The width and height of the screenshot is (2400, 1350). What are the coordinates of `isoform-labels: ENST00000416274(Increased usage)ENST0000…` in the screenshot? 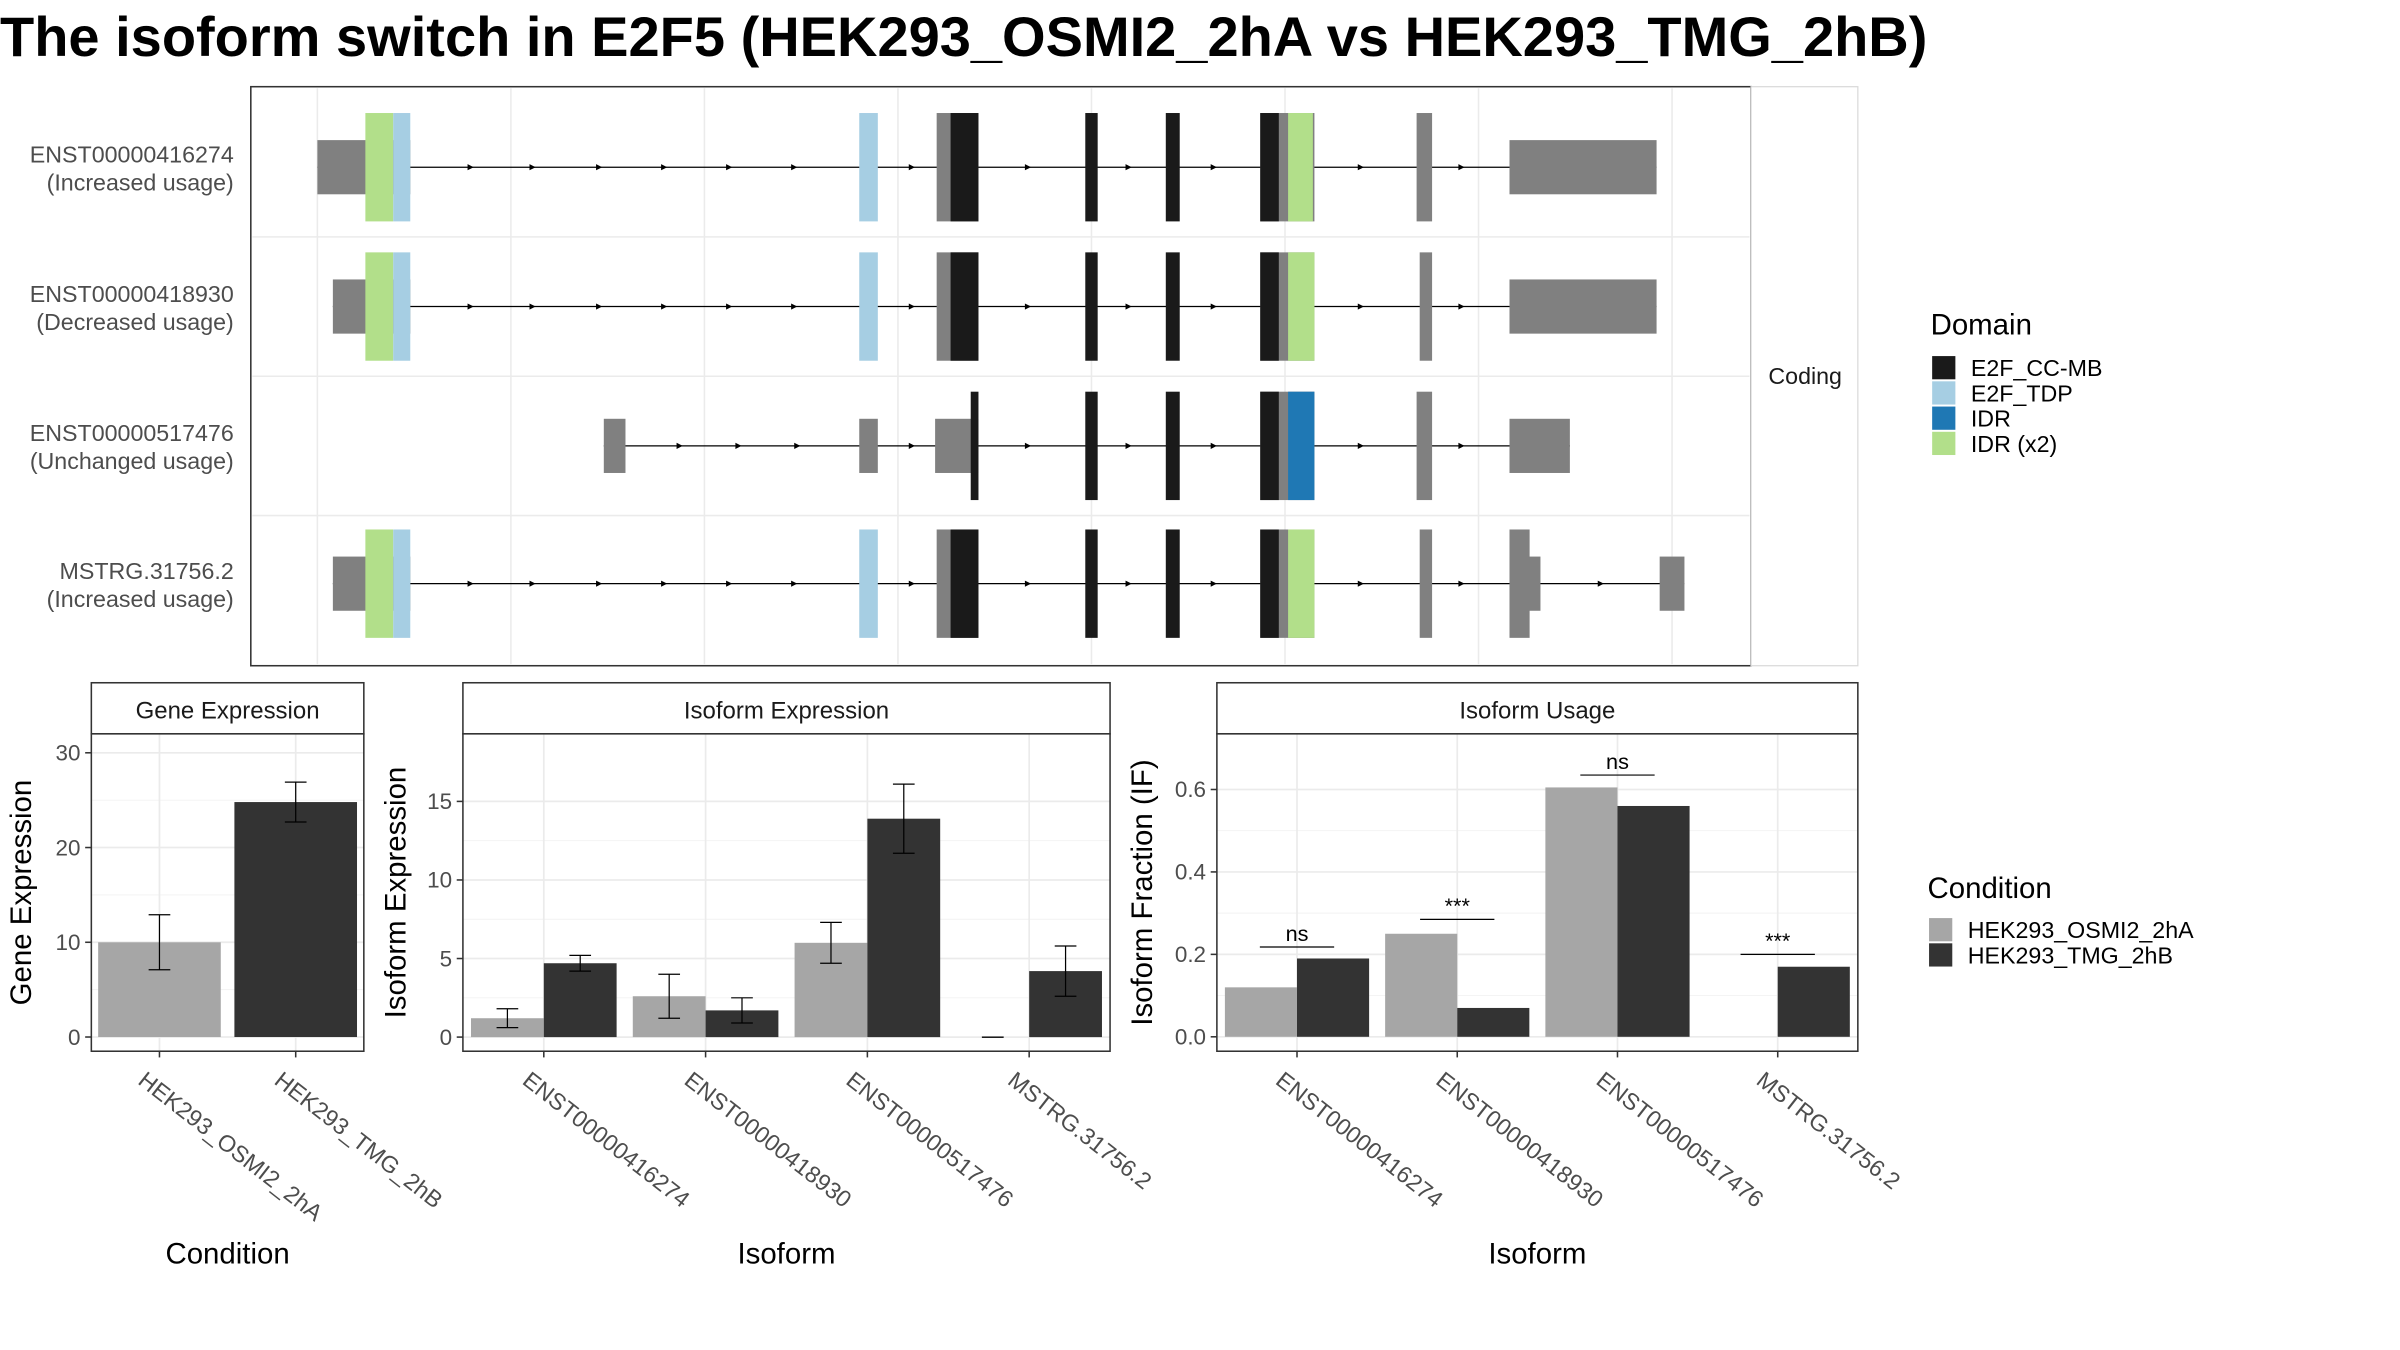 It's located at (132, 377).